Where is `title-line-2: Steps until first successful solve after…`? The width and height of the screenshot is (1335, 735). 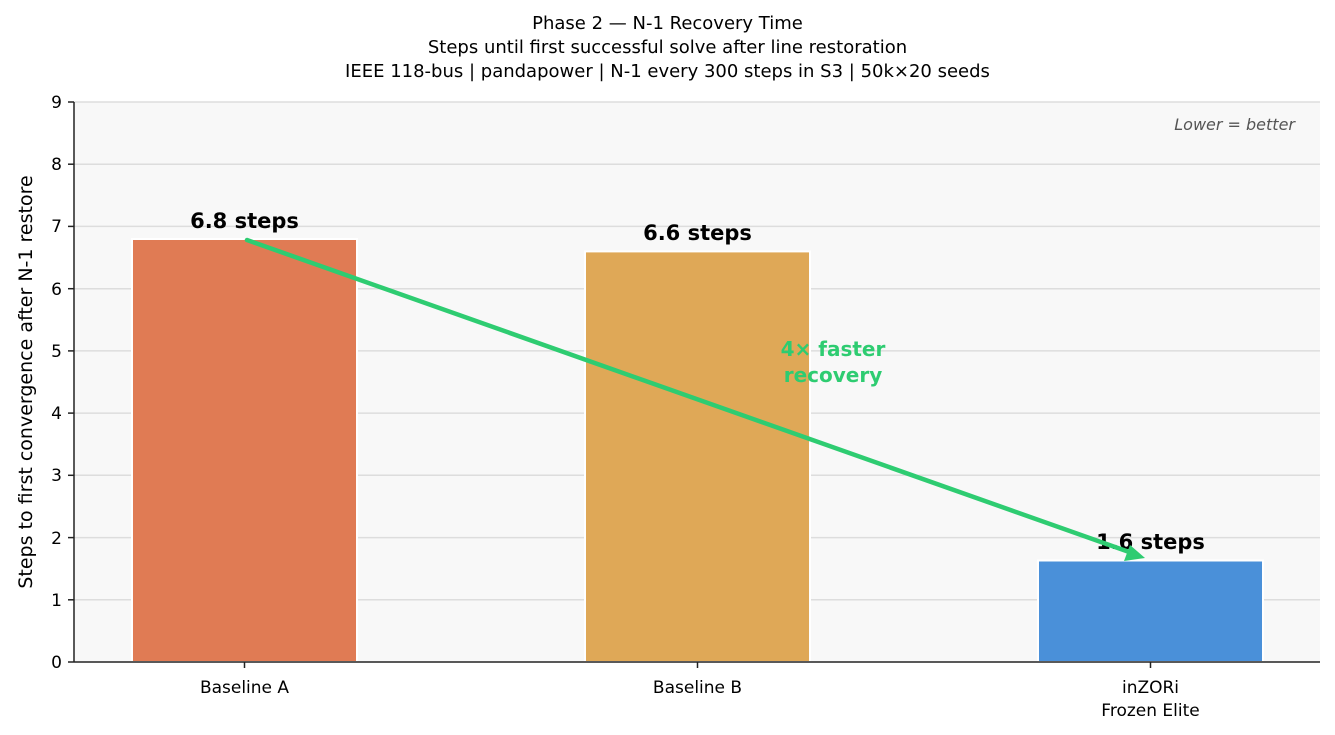 title-line-2: Steps until first successful solve after… is located at coordinates (667, 47).